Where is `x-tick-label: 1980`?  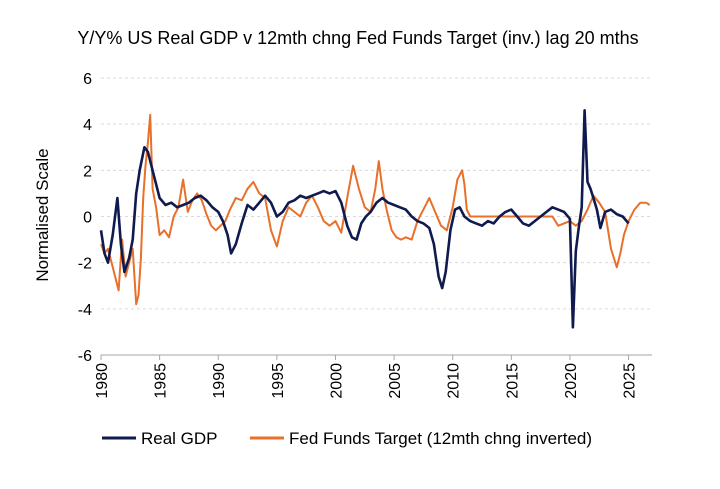 x-tick-label: 1980 is located at coordinates (102, 381).